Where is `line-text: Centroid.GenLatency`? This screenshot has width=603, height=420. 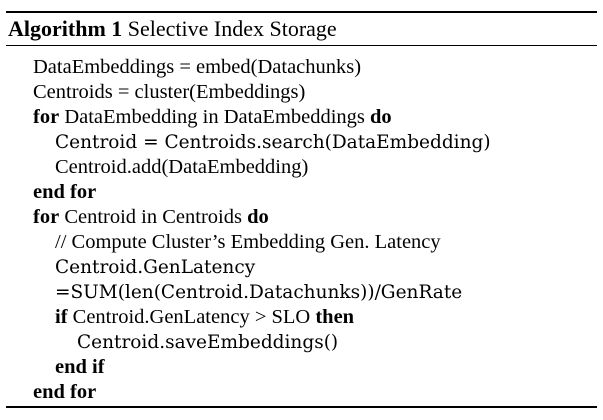
line-text: Centroid.GenLatency is located at coordinates (155, 267).